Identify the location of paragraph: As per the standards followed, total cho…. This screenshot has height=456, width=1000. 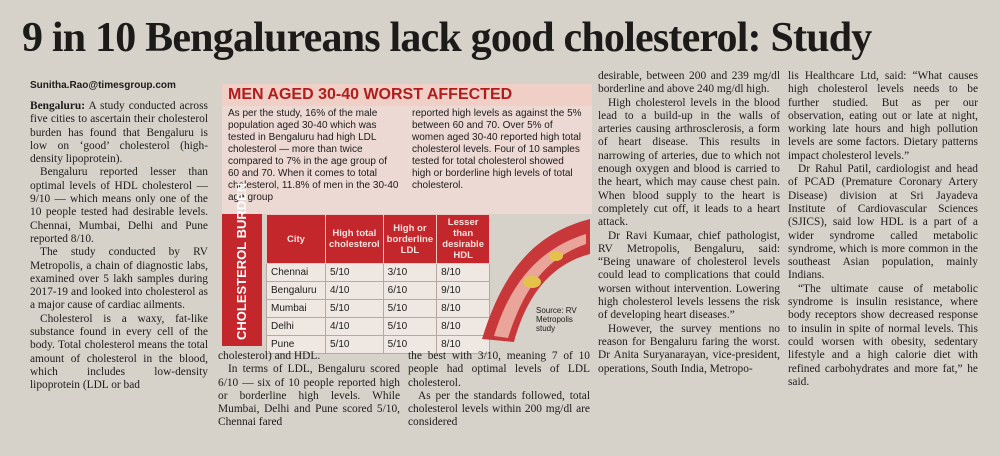
(499, 409).